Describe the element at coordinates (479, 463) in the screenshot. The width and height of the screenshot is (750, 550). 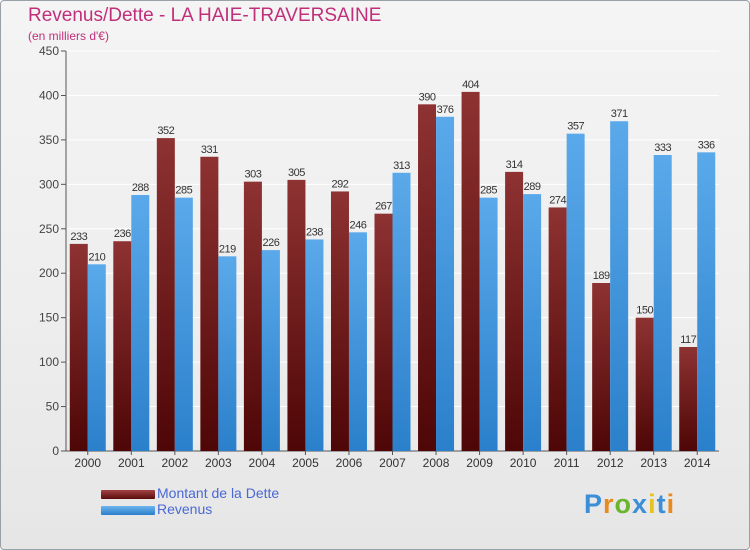
I see `x-tick-label: 2009` at that location.